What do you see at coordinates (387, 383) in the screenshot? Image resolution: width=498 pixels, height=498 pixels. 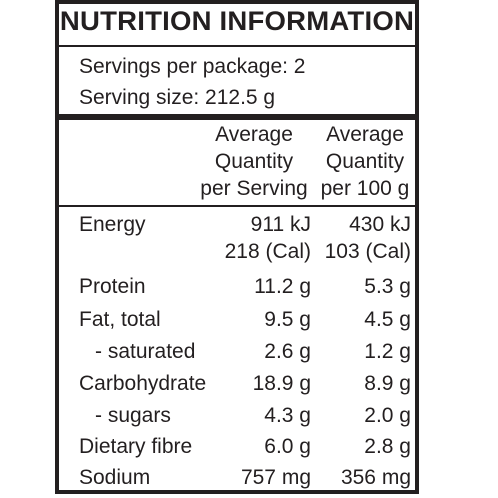 I see `value-per-100g: 8.9 g` at bounding box center [387, 383].